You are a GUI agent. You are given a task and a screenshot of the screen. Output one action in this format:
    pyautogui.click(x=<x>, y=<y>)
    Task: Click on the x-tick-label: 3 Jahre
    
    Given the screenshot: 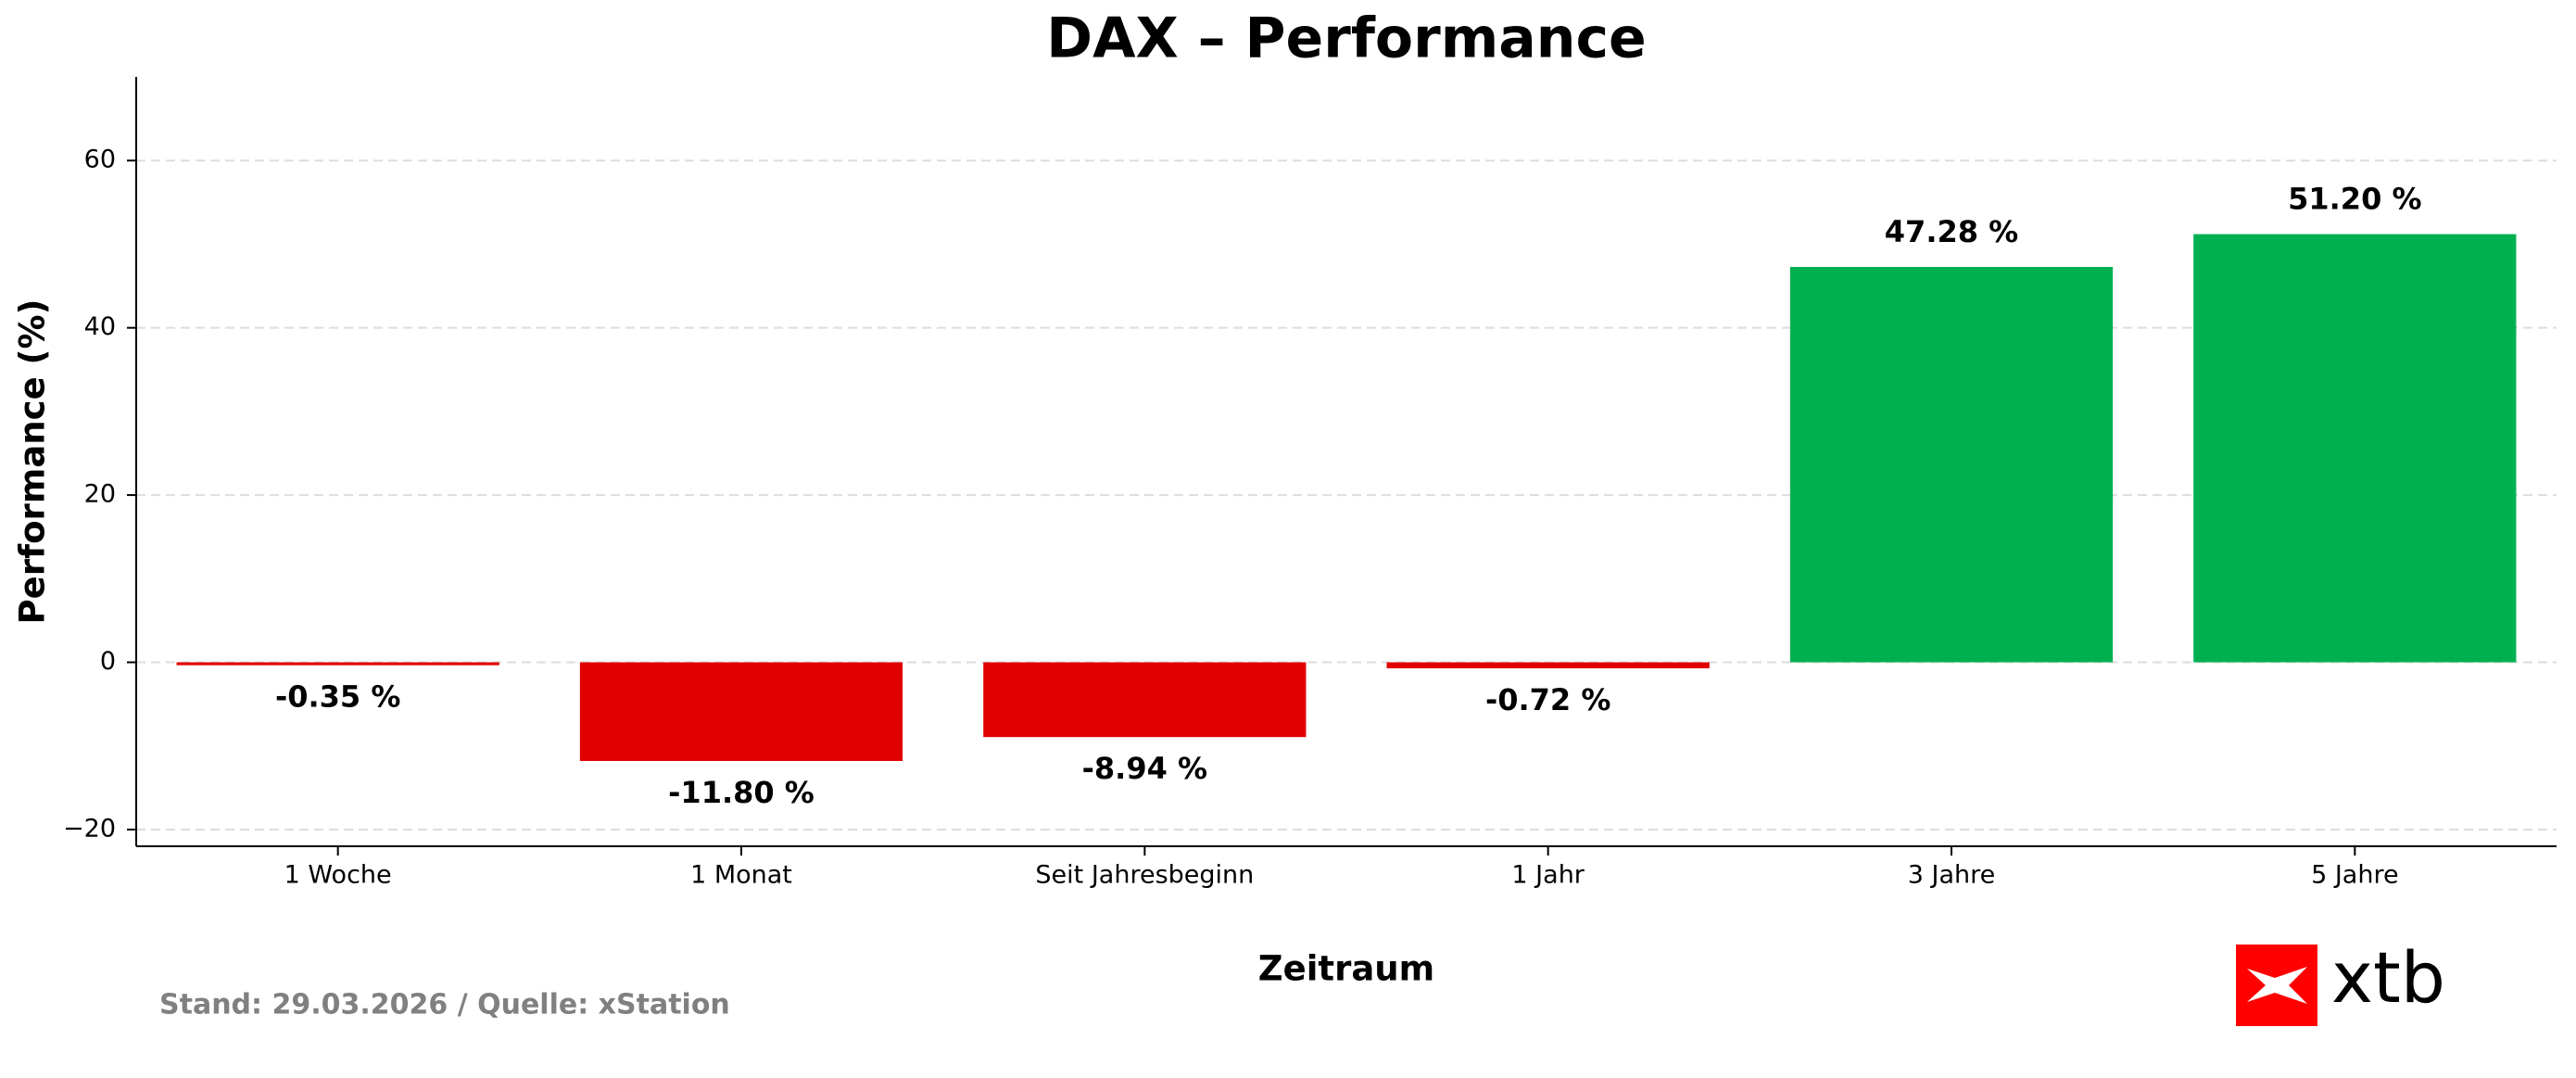 What is the action you would take?
    pyautogui.click(x=1952, y=876)
    